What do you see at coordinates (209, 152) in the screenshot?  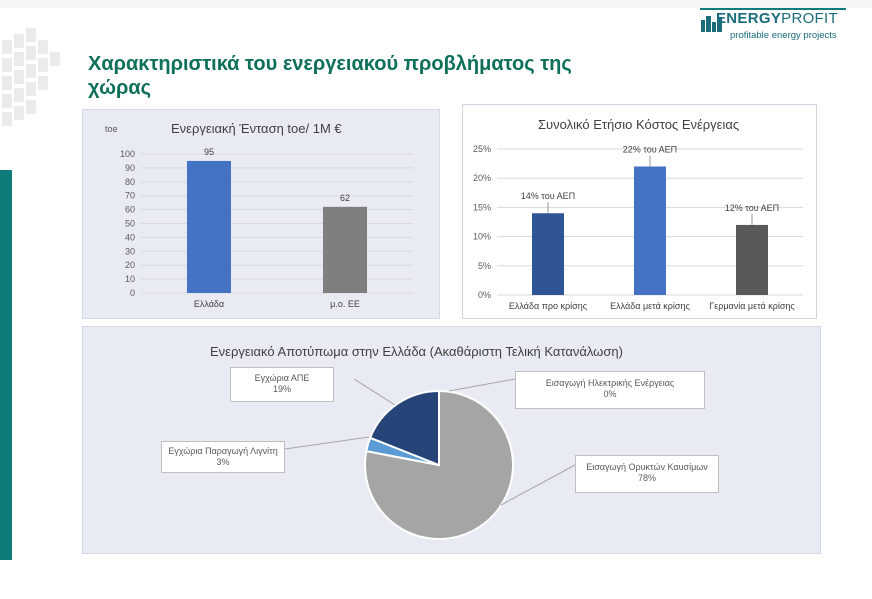 I see `data-label: 95` at bounding box center [209, 152].